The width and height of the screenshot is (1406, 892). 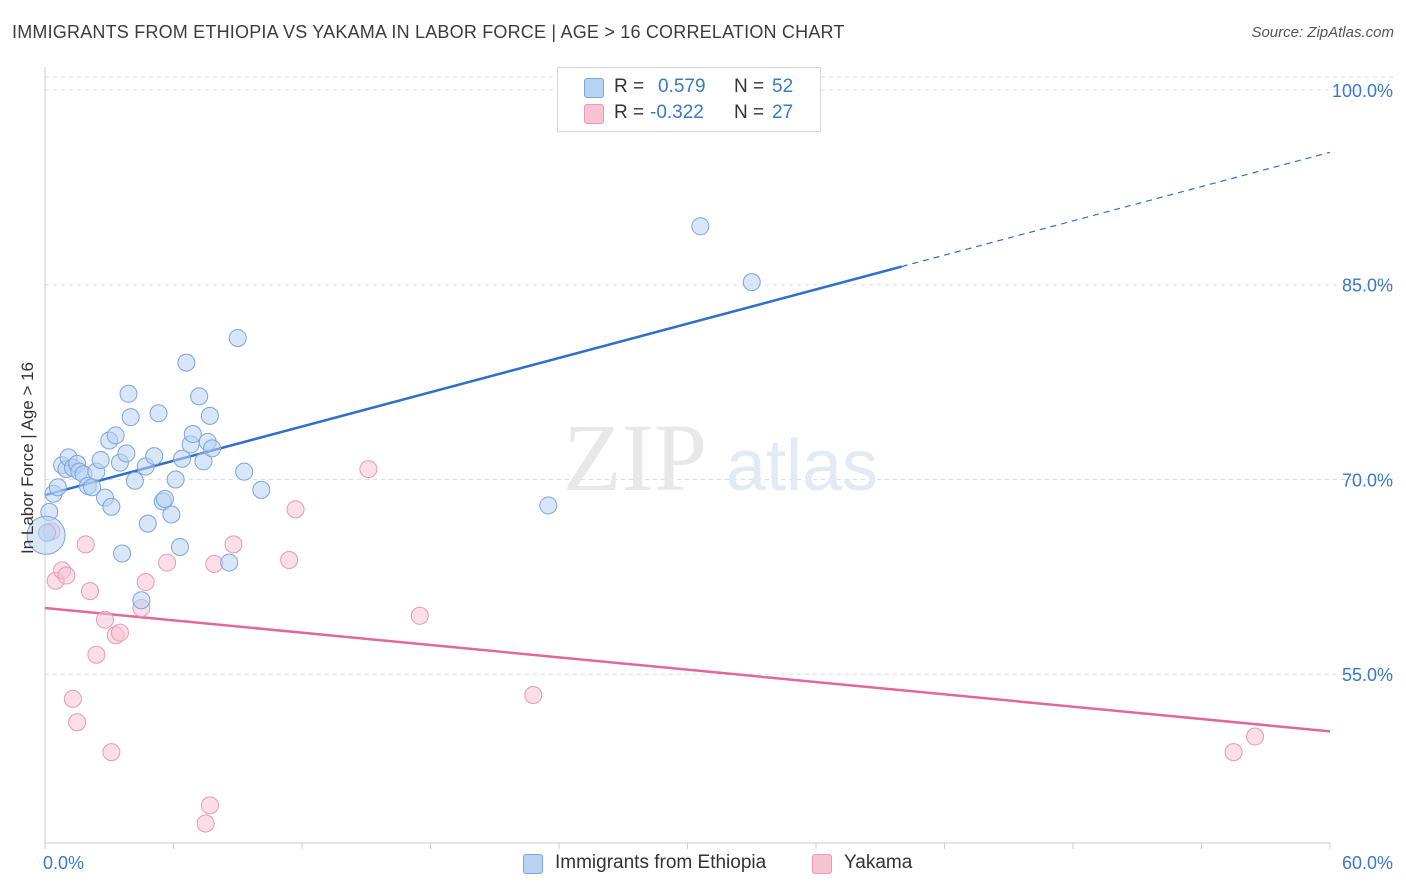 I want to click on trendline-yakama, so click(x=687, y=669).